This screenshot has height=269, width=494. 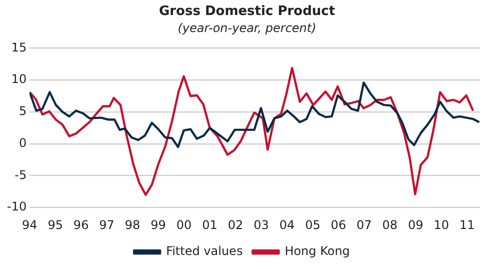 What do you see at coordinates (106, 225) in the screenshot?
I see `x-tick-label: 97` at bounding box center [106, 225].